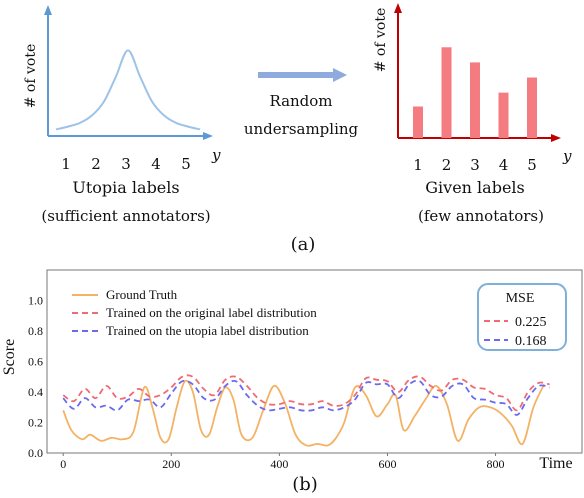 The height and width of the screenshot is (498, 584). What do you see at coordinates (125, 216) in the screenshot?
I see `utopia-subtitle: (sufficient annotators)` at bounding box center [125, 216].